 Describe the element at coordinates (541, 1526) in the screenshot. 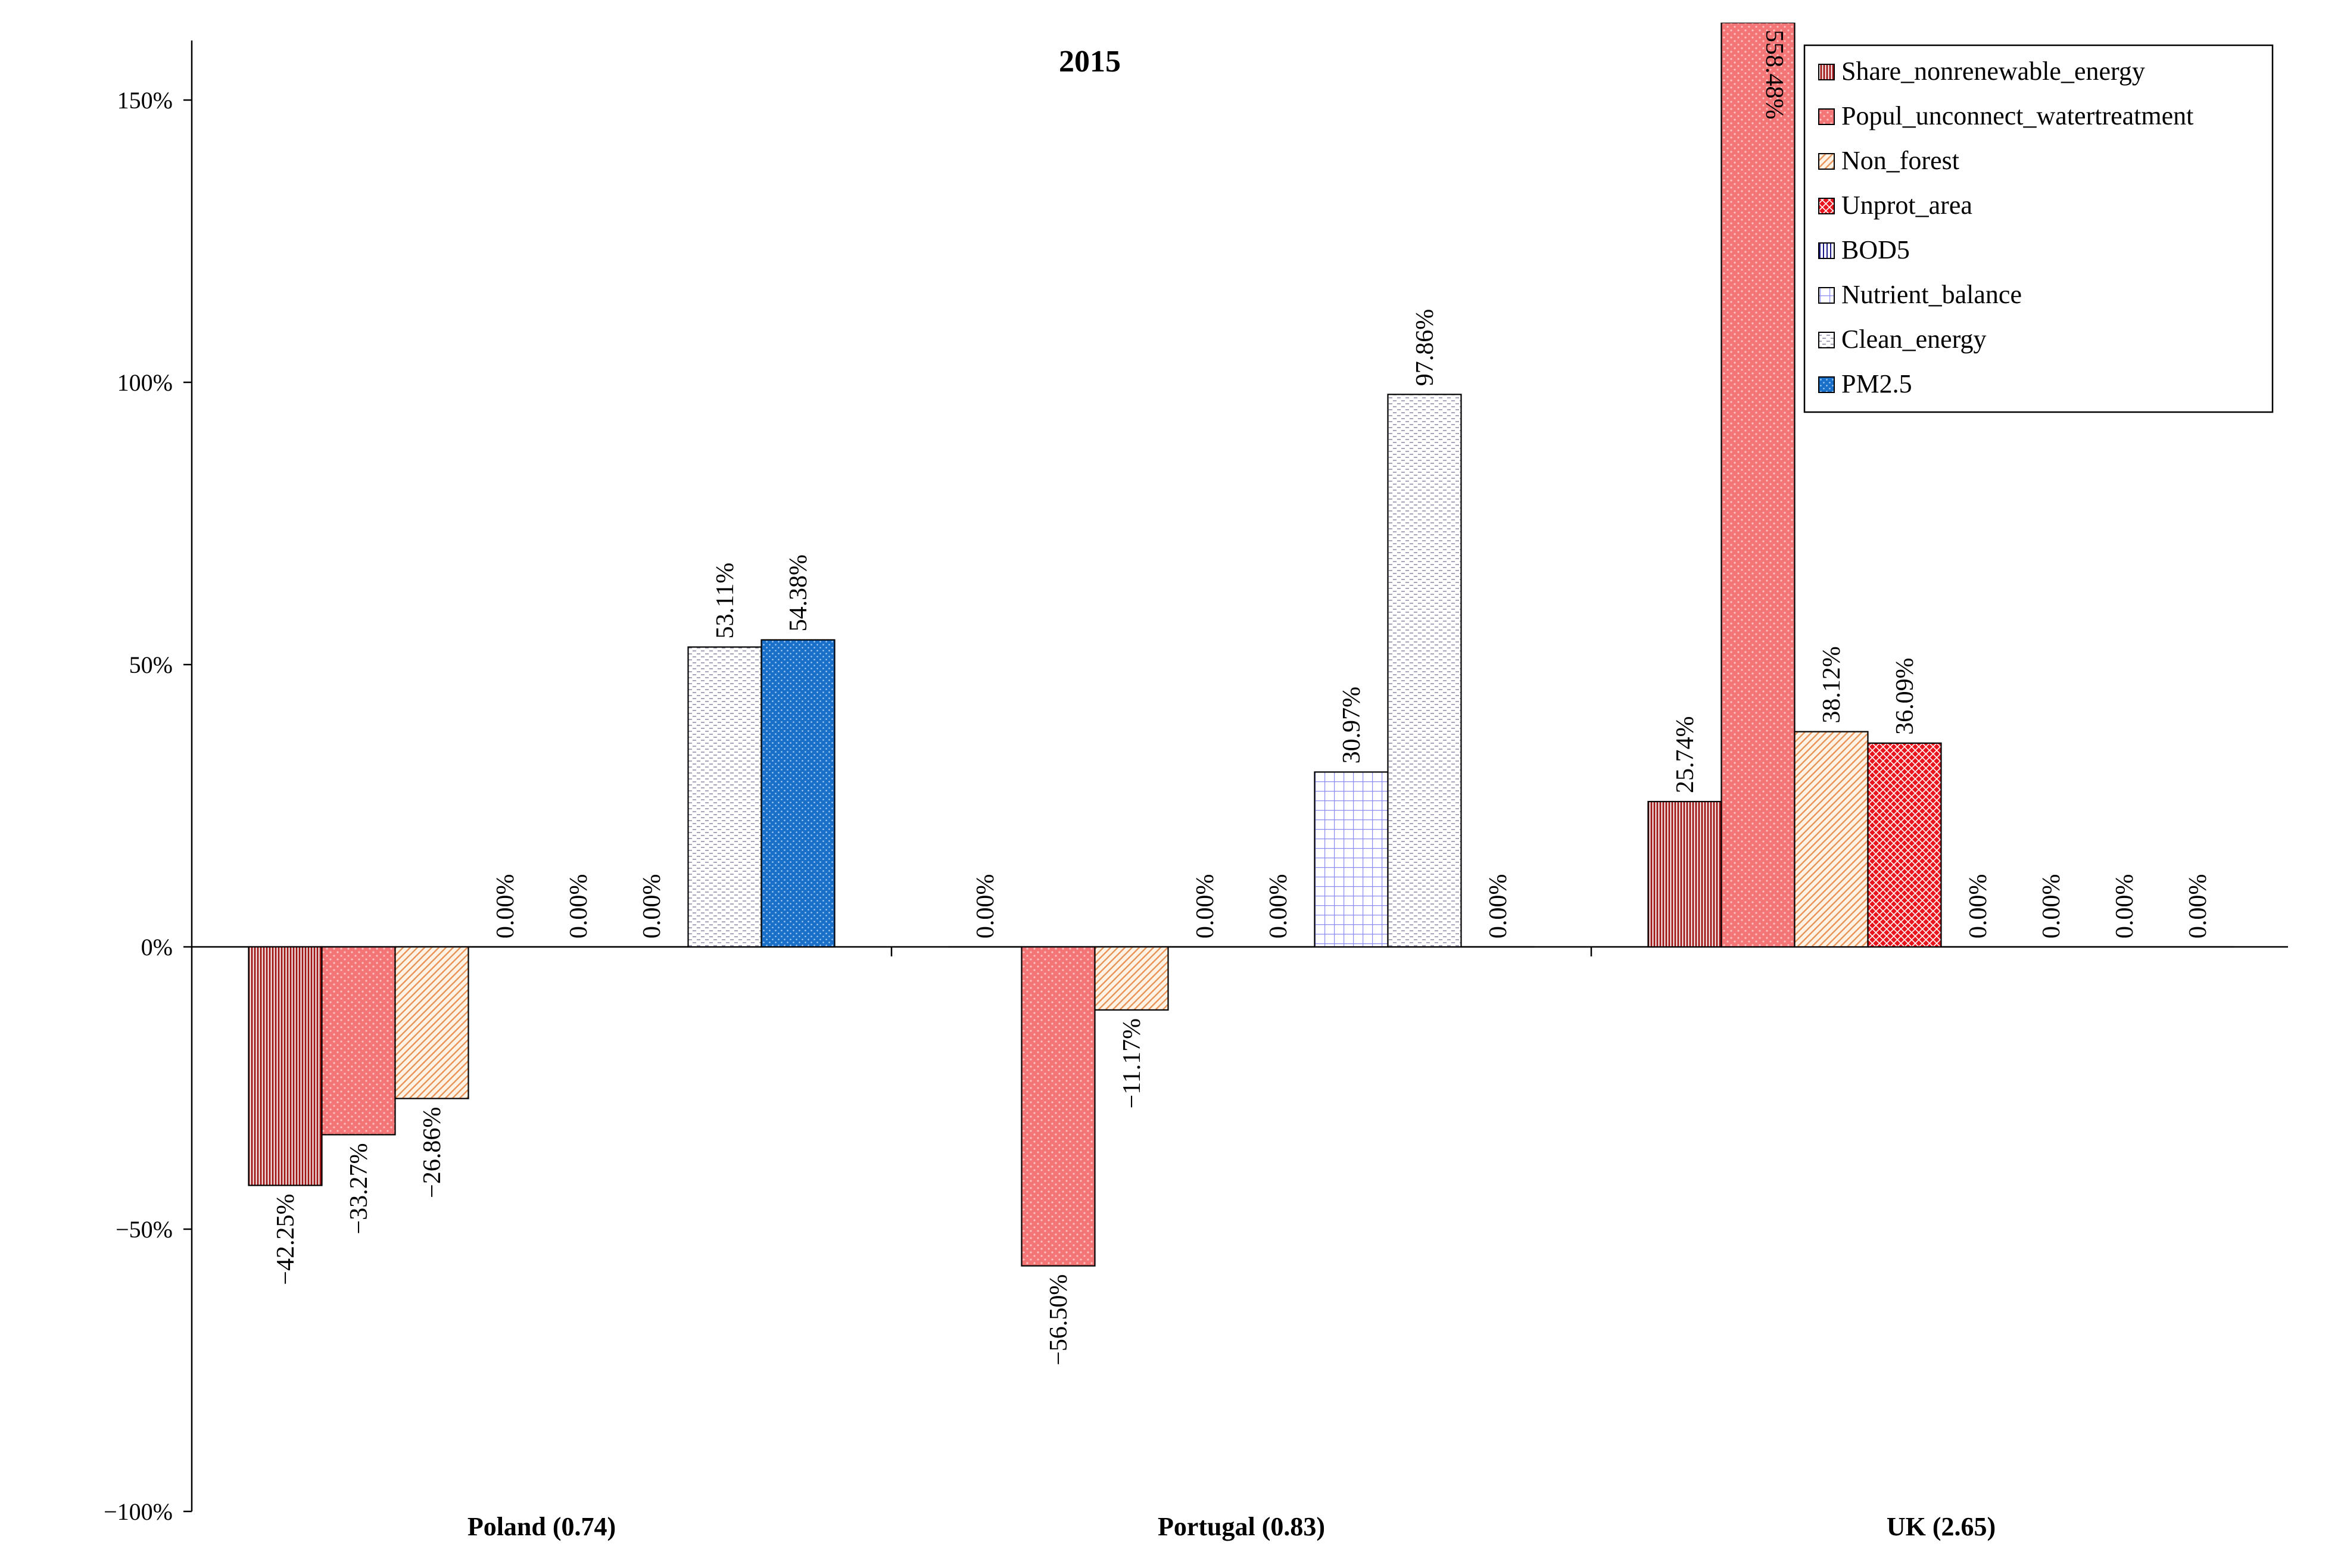

I see `category-label: Poland (0.74)` at that location.